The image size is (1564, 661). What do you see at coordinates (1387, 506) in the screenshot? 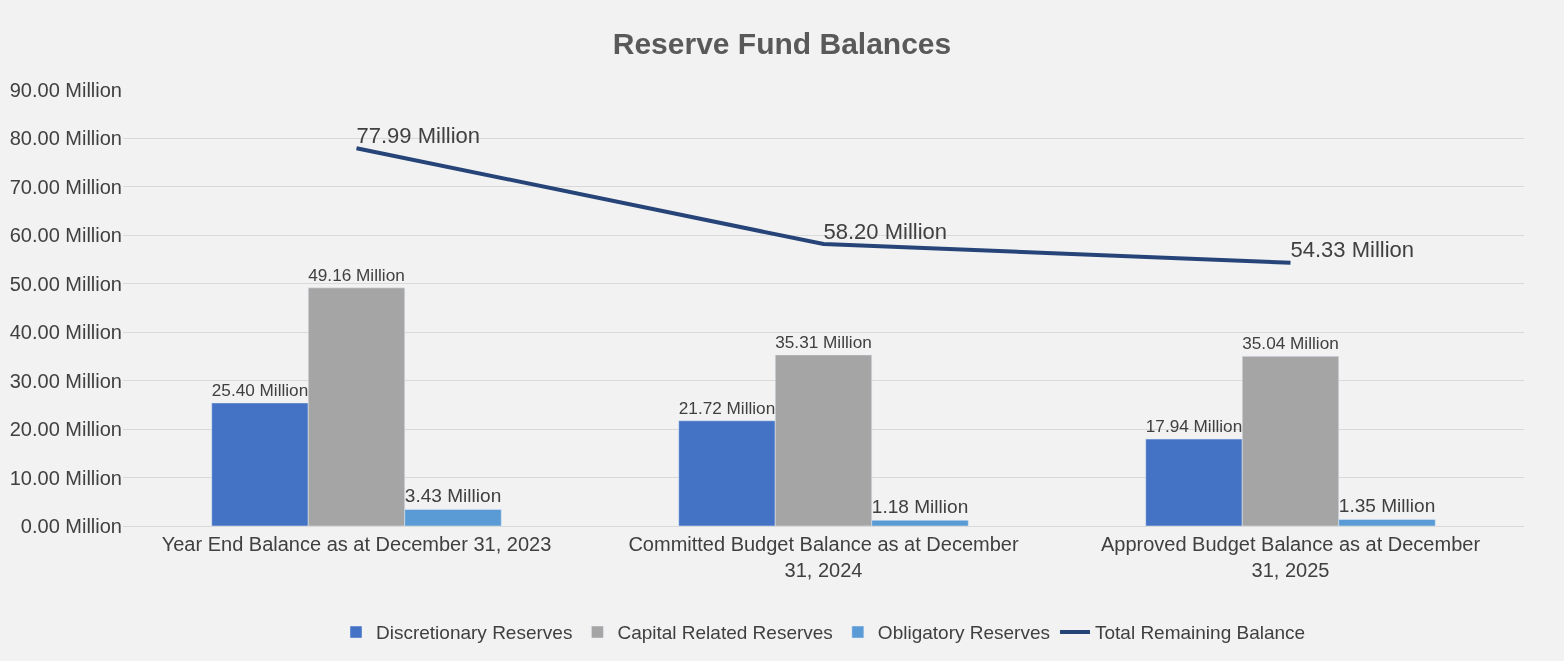
I see `data-label: 1.35 Million` at bounding box center [1387, 506].